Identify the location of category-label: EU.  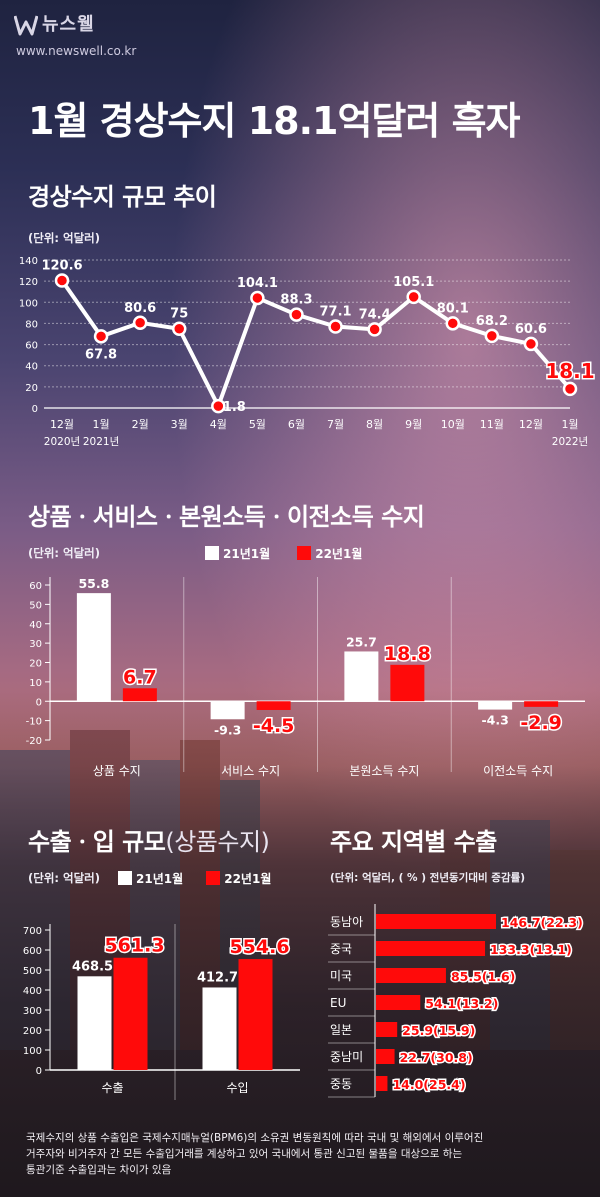
(338, 1003).